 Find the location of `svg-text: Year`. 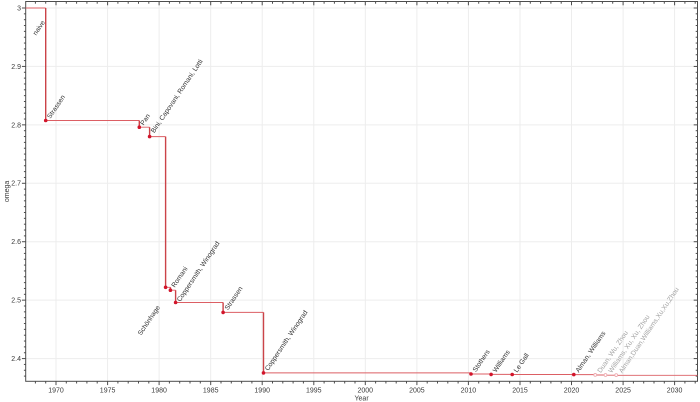

svg-text: Year is located at coordinates (362, 398).